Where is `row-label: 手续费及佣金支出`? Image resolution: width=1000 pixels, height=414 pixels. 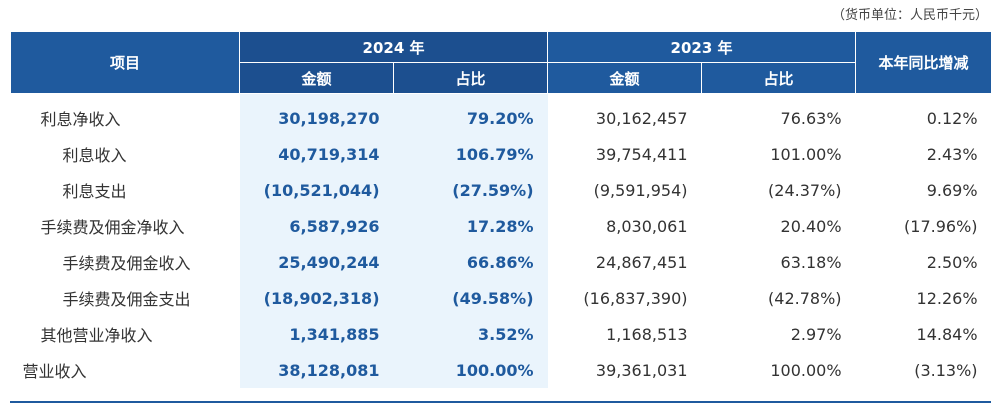
row-label: 手续费及佣金支出 is located at coordinates (126, 299).